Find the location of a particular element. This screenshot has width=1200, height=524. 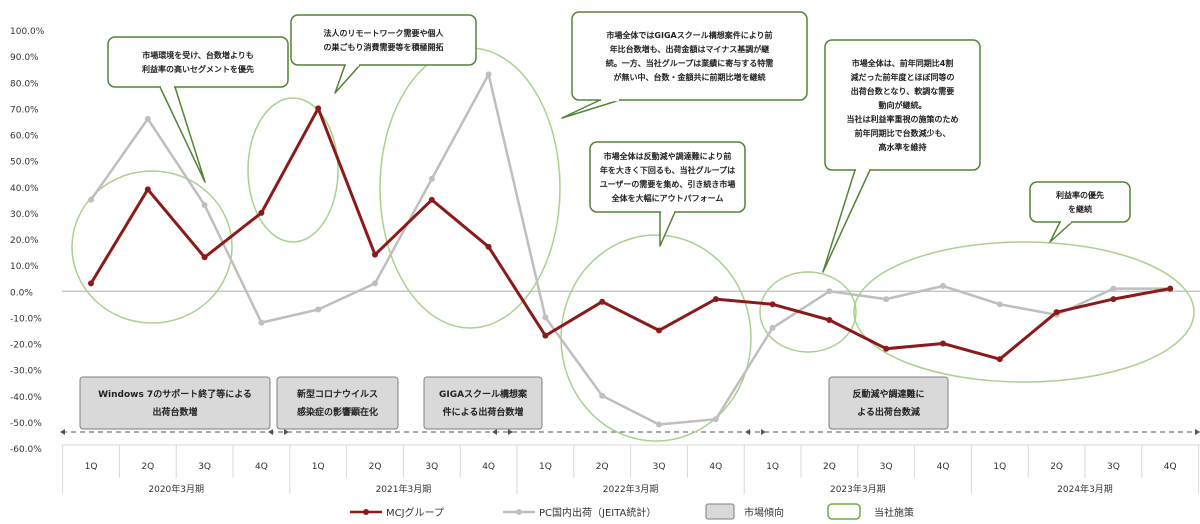

callout-text: 年比台数増も、出荷金額はマイナス基調が継 is located at coordinates (690, 49).